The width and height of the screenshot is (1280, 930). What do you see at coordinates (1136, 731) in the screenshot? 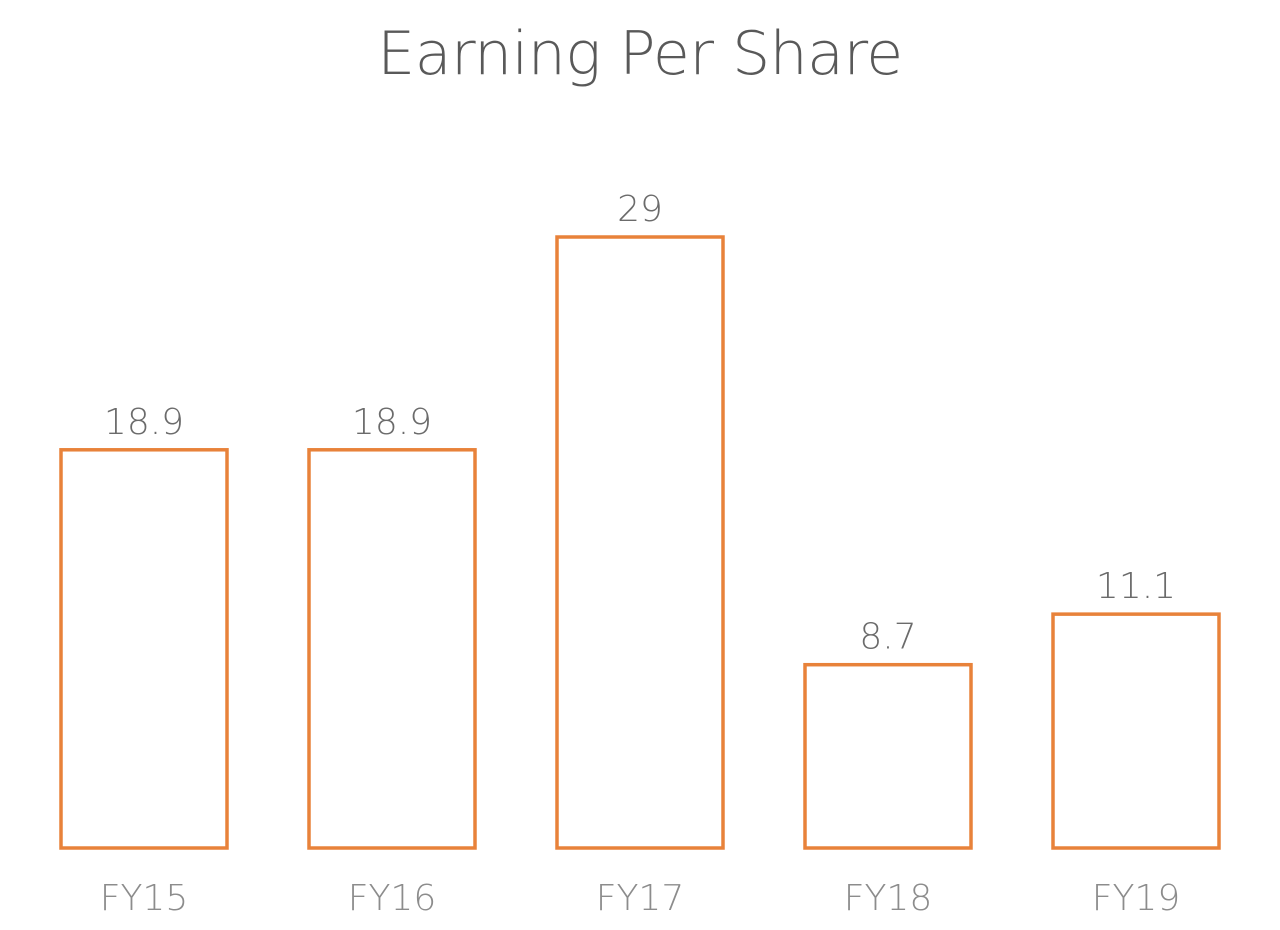
I see `bar-fy19` at bounding box center [1136, 731].